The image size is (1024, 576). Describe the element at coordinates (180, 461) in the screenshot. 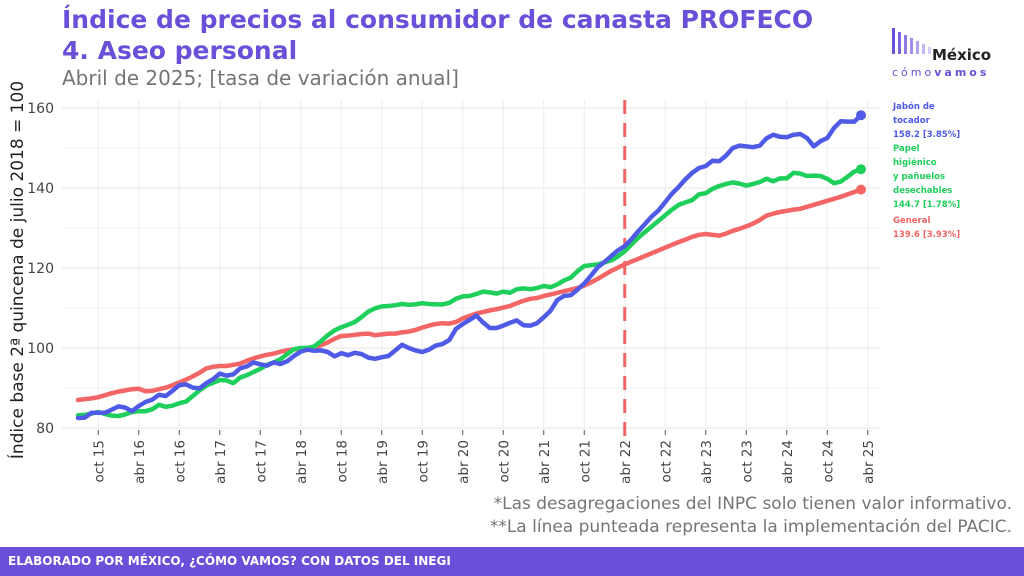

I see `x-tick-label: oct 16` at that location.